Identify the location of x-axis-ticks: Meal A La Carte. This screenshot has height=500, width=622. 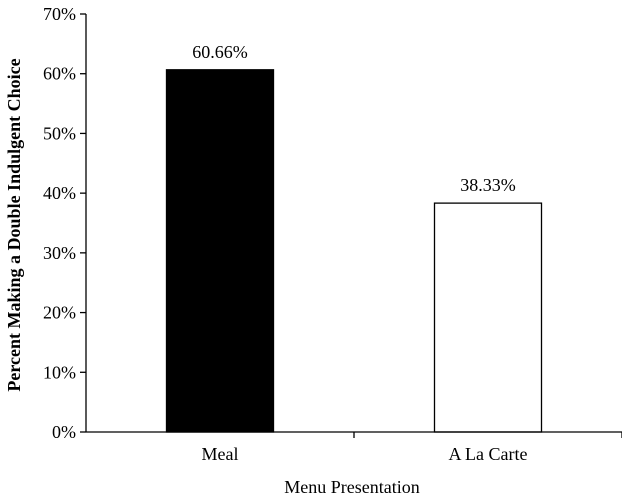
(412, 448).